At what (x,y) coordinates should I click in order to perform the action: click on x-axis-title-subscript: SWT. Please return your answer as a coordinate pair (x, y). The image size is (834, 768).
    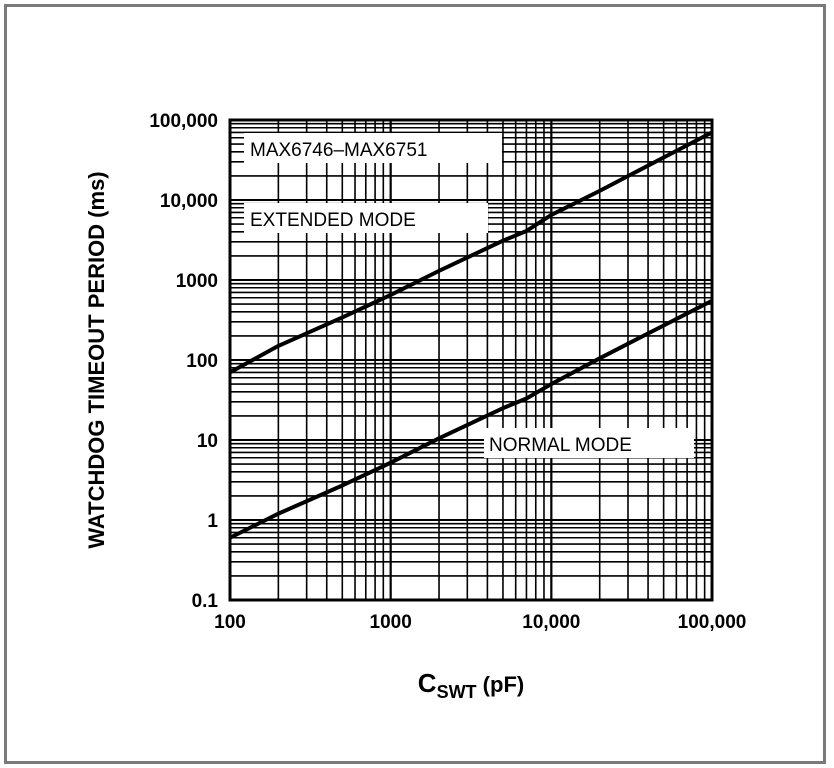
    Looking at the image, I should click on (457, 692).